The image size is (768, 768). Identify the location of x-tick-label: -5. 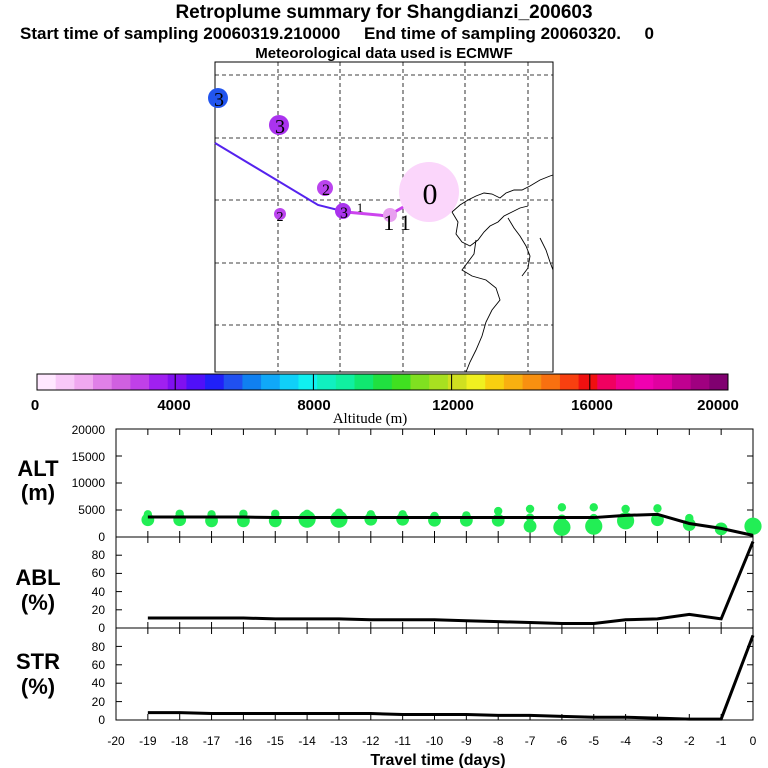
(593, 741).